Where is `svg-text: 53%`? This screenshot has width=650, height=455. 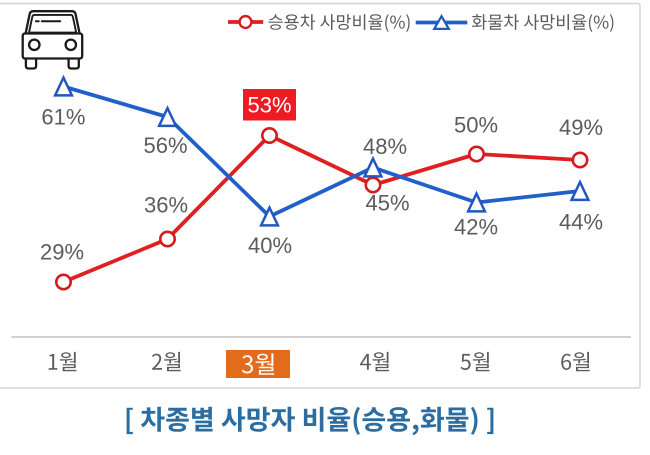
svg-text: 53% is located at coordinates (269, 105).